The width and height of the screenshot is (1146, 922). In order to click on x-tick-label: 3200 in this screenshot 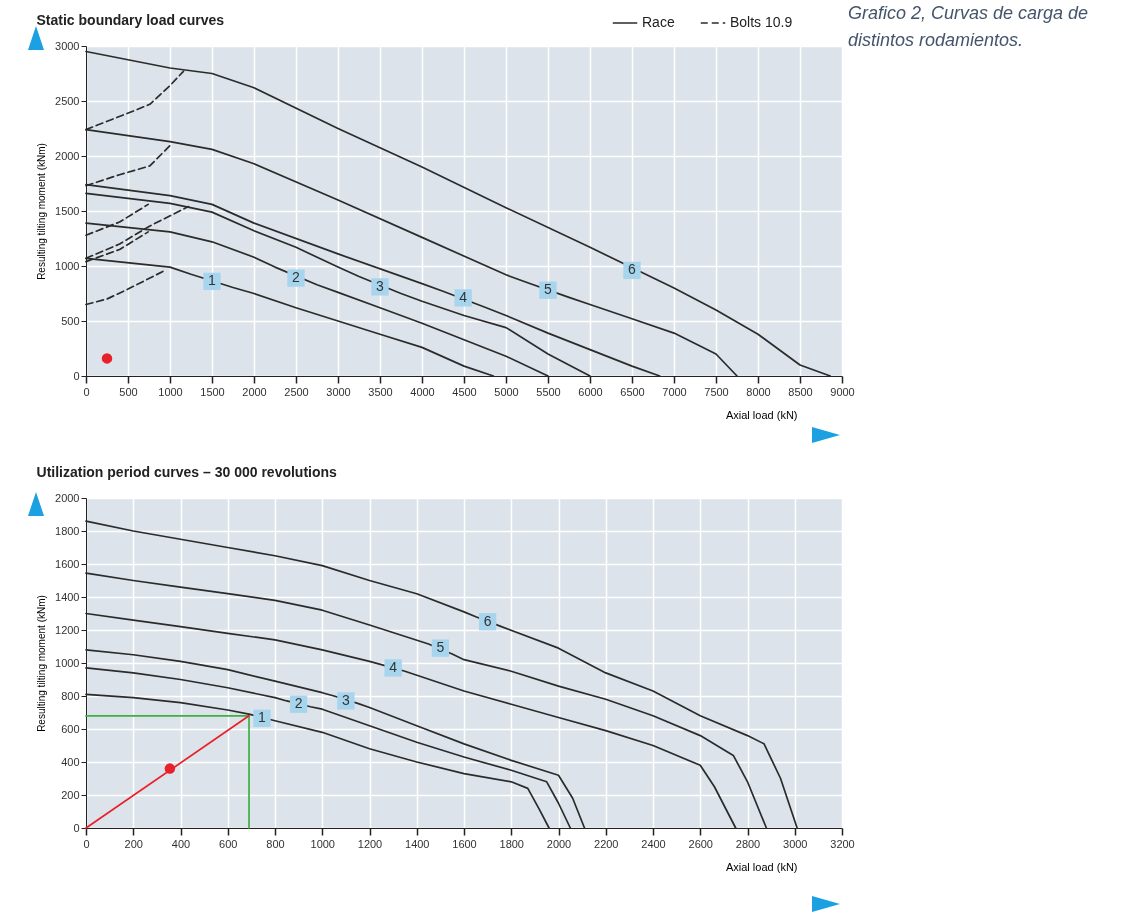, I will do `click(842, 843)`.